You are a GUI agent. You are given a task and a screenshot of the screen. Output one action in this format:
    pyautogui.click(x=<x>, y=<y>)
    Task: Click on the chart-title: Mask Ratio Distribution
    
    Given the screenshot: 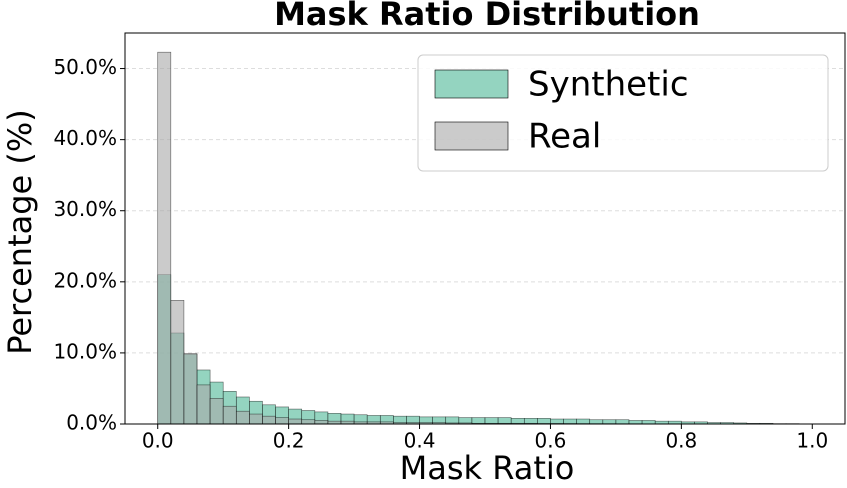 What is the action you would take?
    pyautogui.click(x=487, y=16)
    